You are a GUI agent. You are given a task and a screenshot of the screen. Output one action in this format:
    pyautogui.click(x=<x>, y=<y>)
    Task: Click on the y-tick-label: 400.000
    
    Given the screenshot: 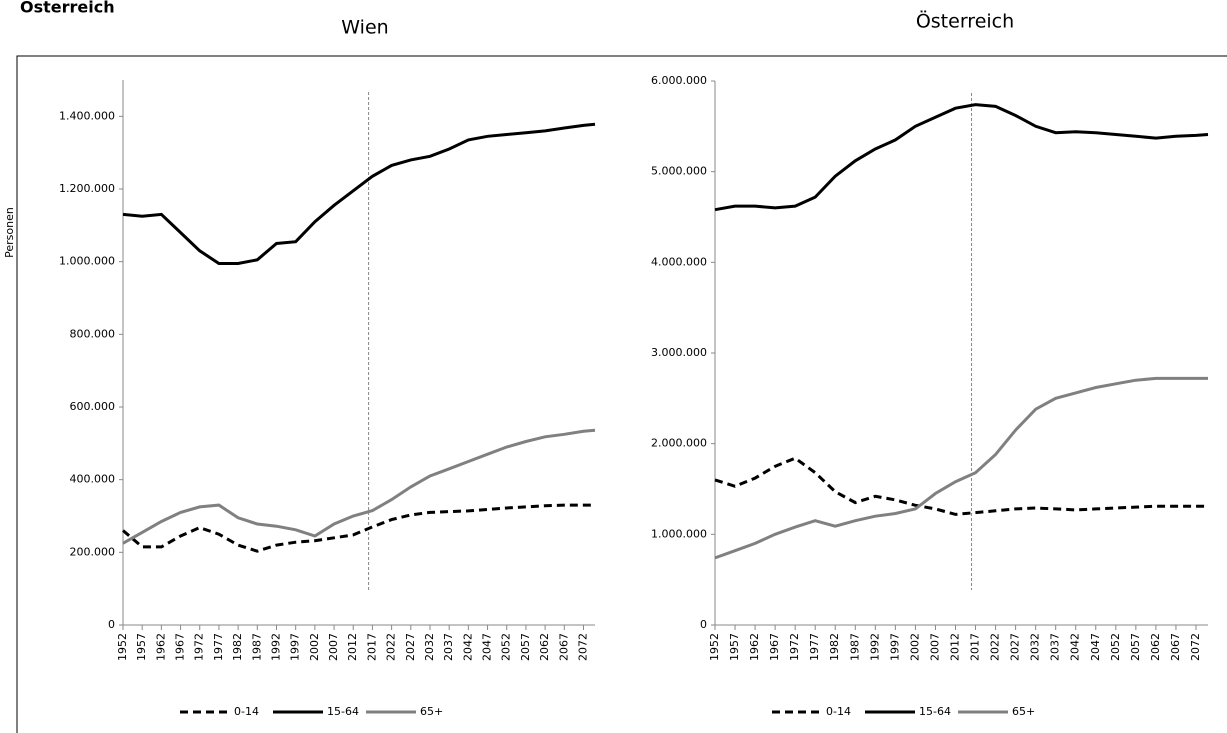 What is the action you would take?
    pyautogui.click(x=93, y=479)
    